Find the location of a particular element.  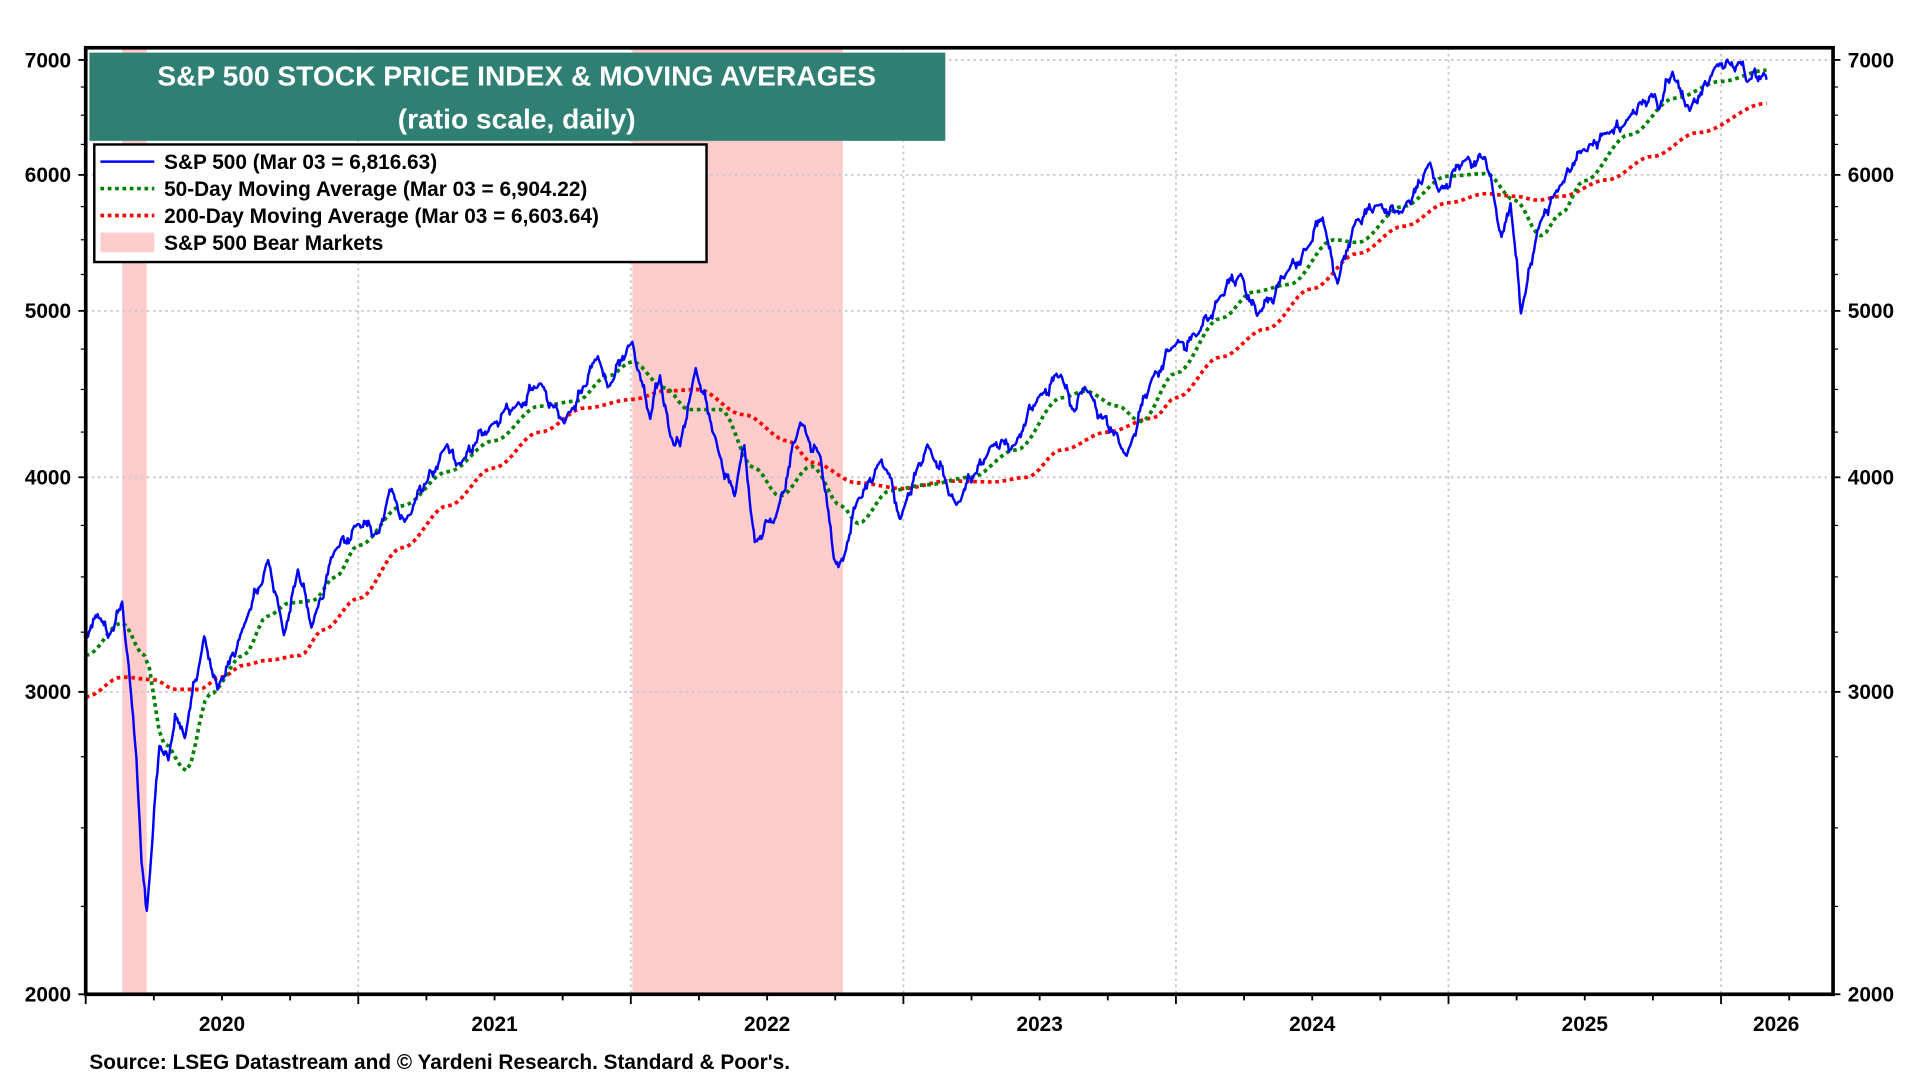

y-tick-label-right: 3000 is located at coordinates (1871, 692).